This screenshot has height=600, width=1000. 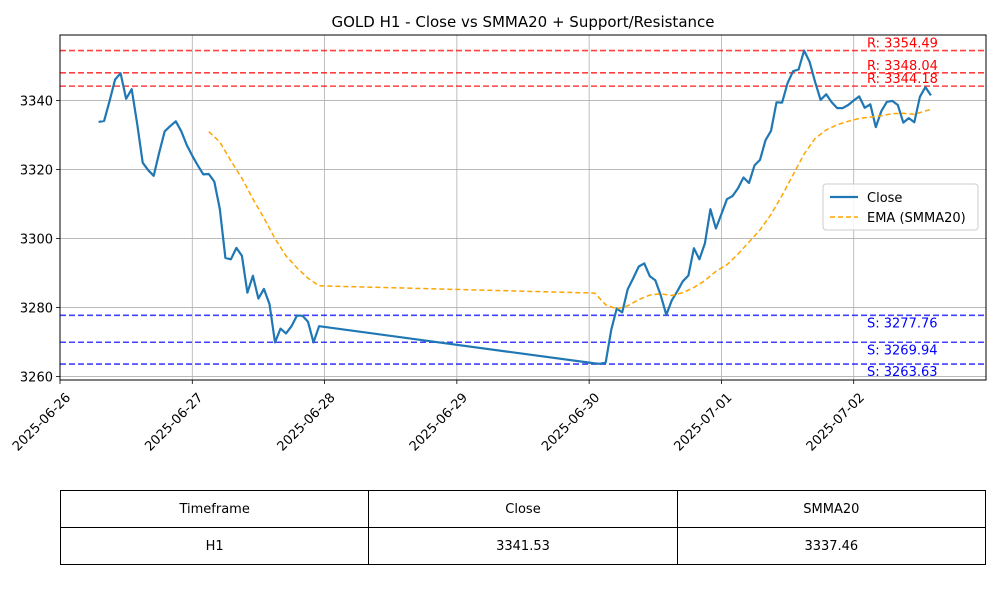 What do you see at coordinates (831, 546) in the screenshot?
I see `table-cell-smma20: 3337.46` at bounding box center [831, 546].